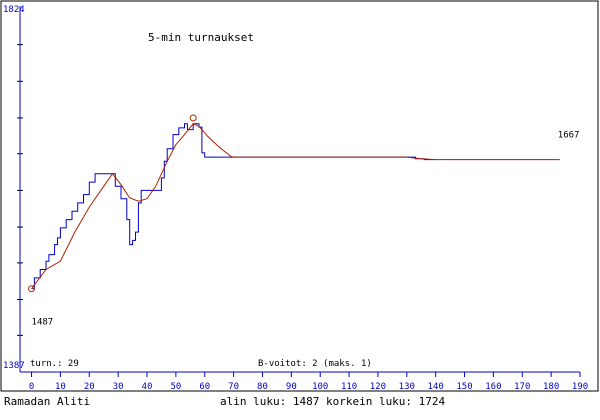 This screenshot has height=420, width=600. I want to click on footer-player-name: Ramadan Aliti, so click(47, 401).